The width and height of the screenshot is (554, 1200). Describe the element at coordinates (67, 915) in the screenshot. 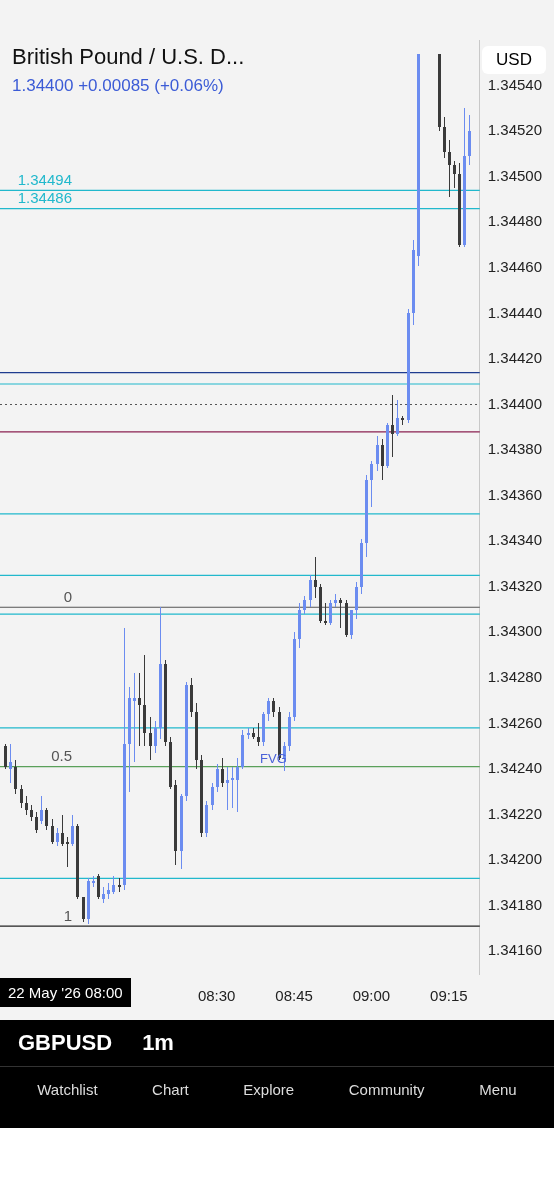

I see `annotation: 1` at that location.